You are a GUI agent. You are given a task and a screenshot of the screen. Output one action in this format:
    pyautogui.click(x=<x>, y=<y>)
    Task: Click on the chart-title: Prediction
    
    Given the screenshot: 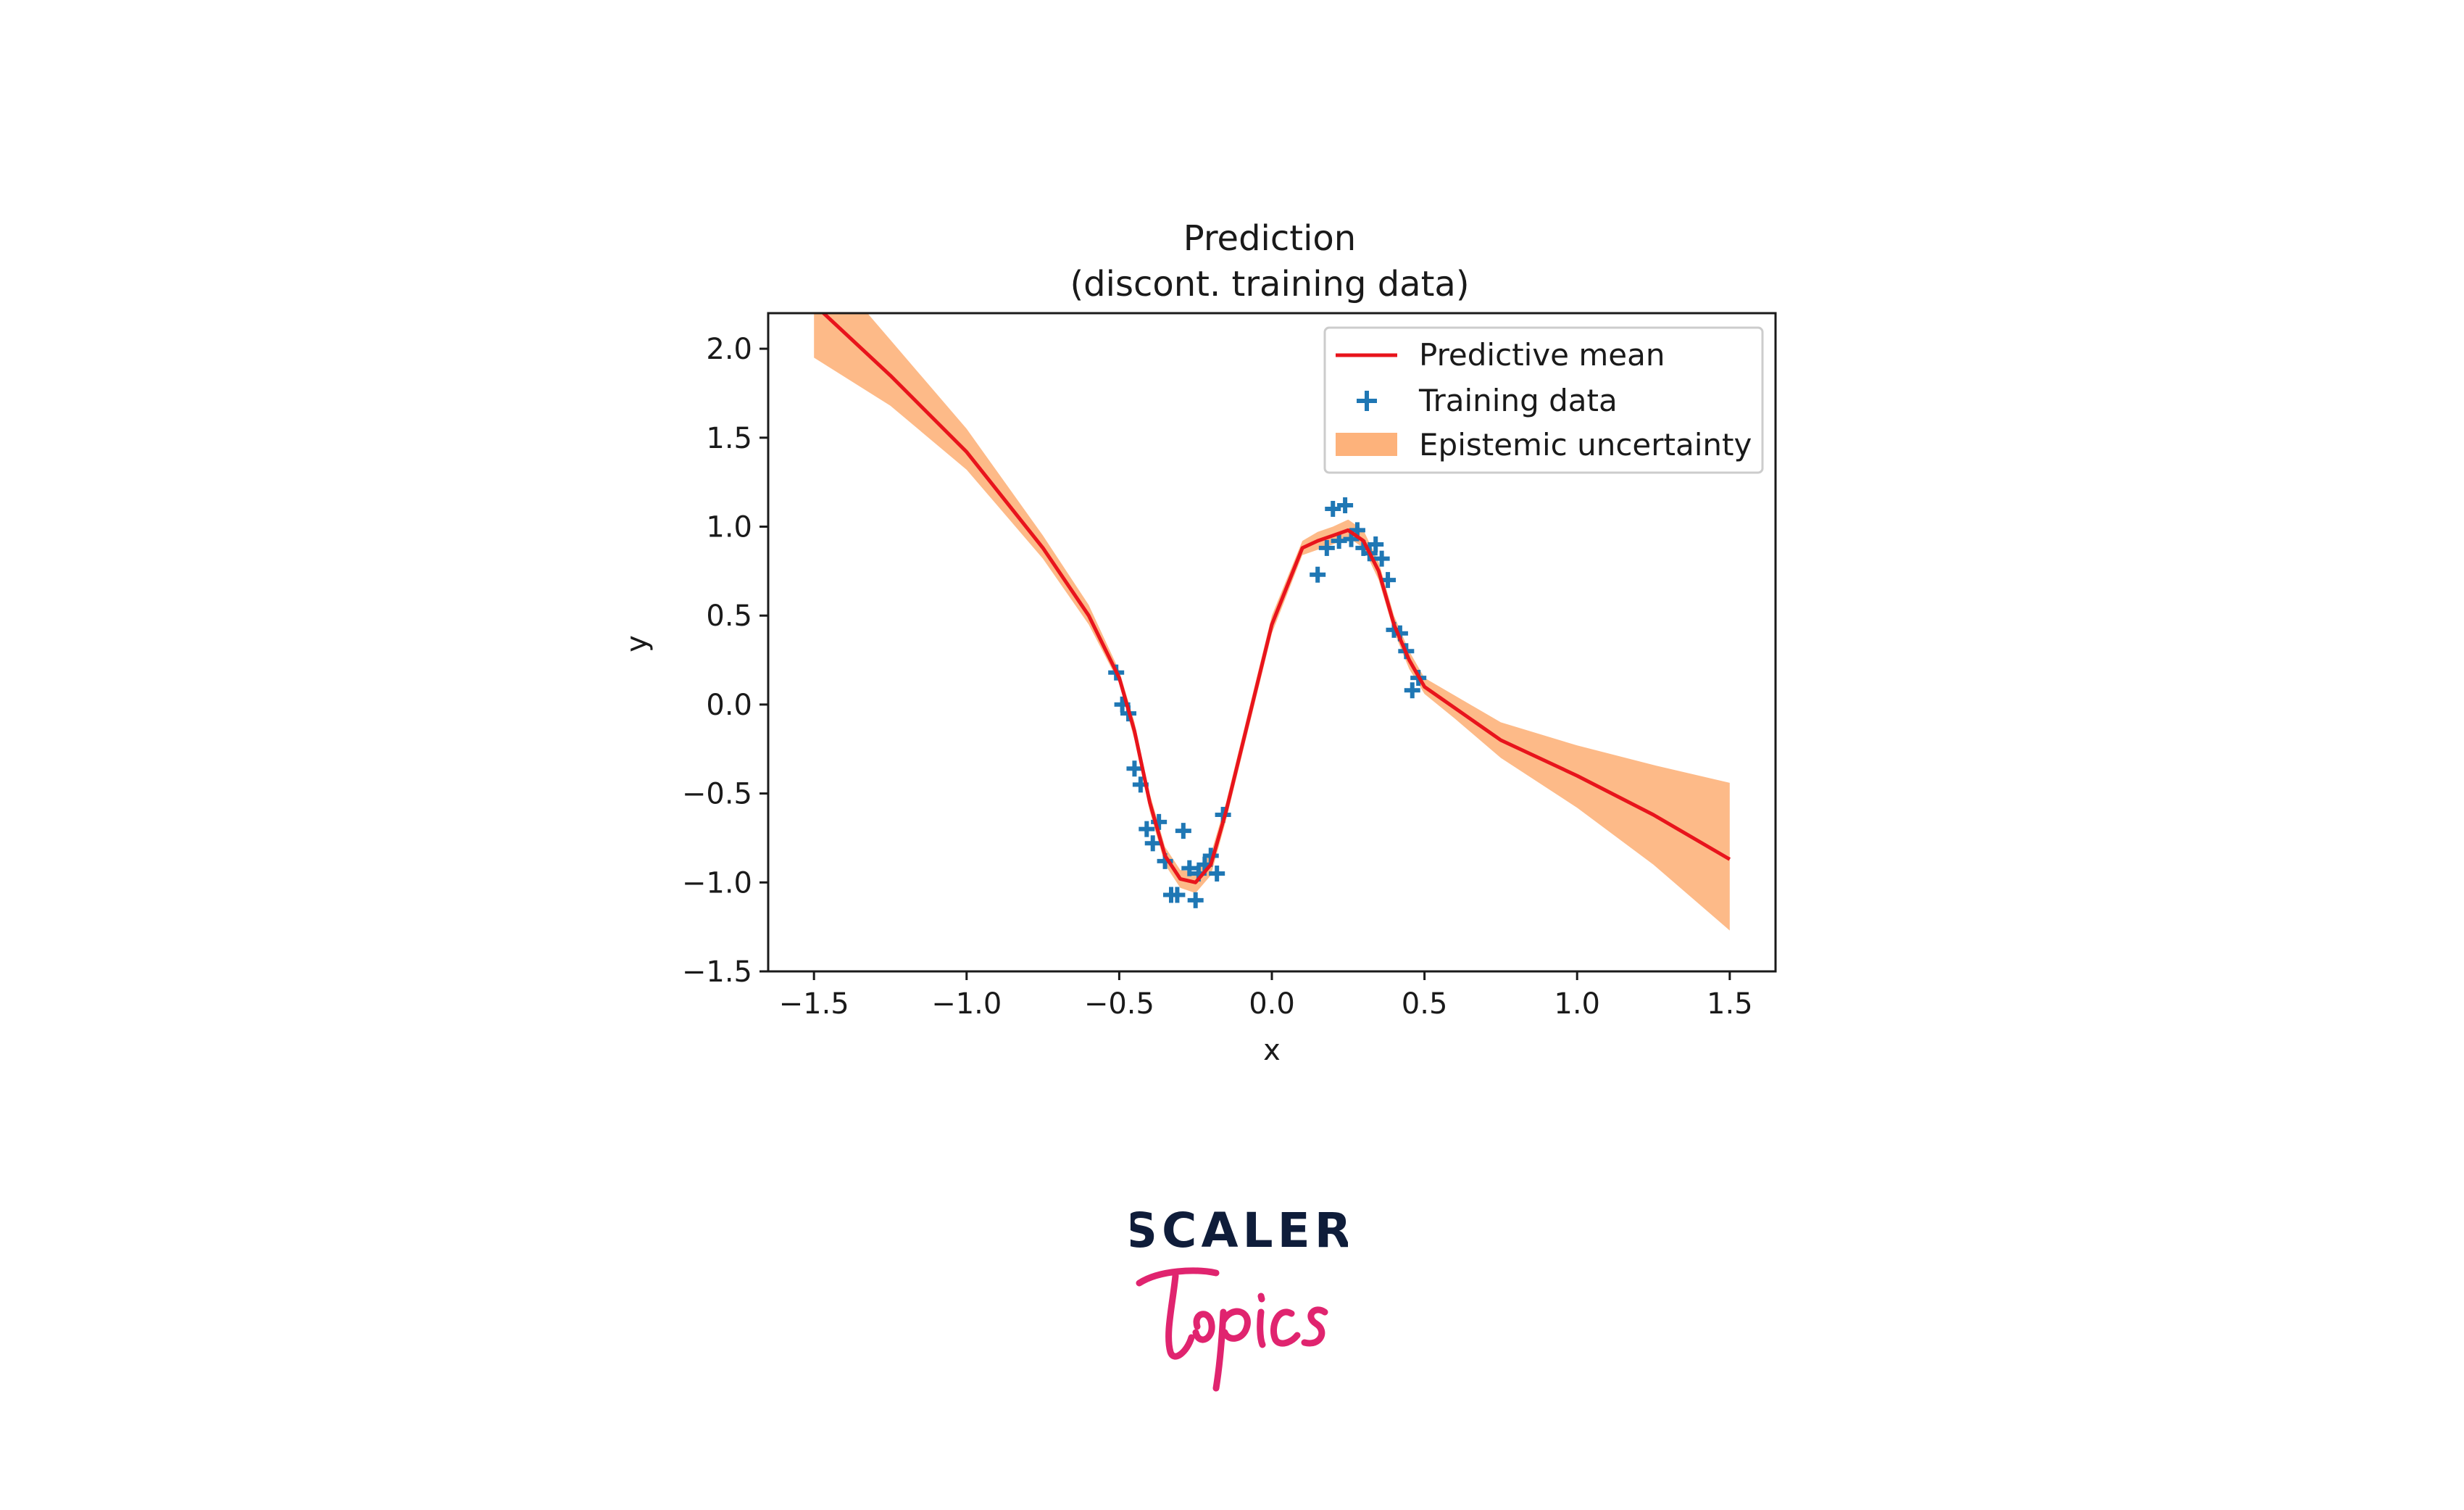 What is the action you would take?
    pyautogui.click(x=1269, y=238)
    